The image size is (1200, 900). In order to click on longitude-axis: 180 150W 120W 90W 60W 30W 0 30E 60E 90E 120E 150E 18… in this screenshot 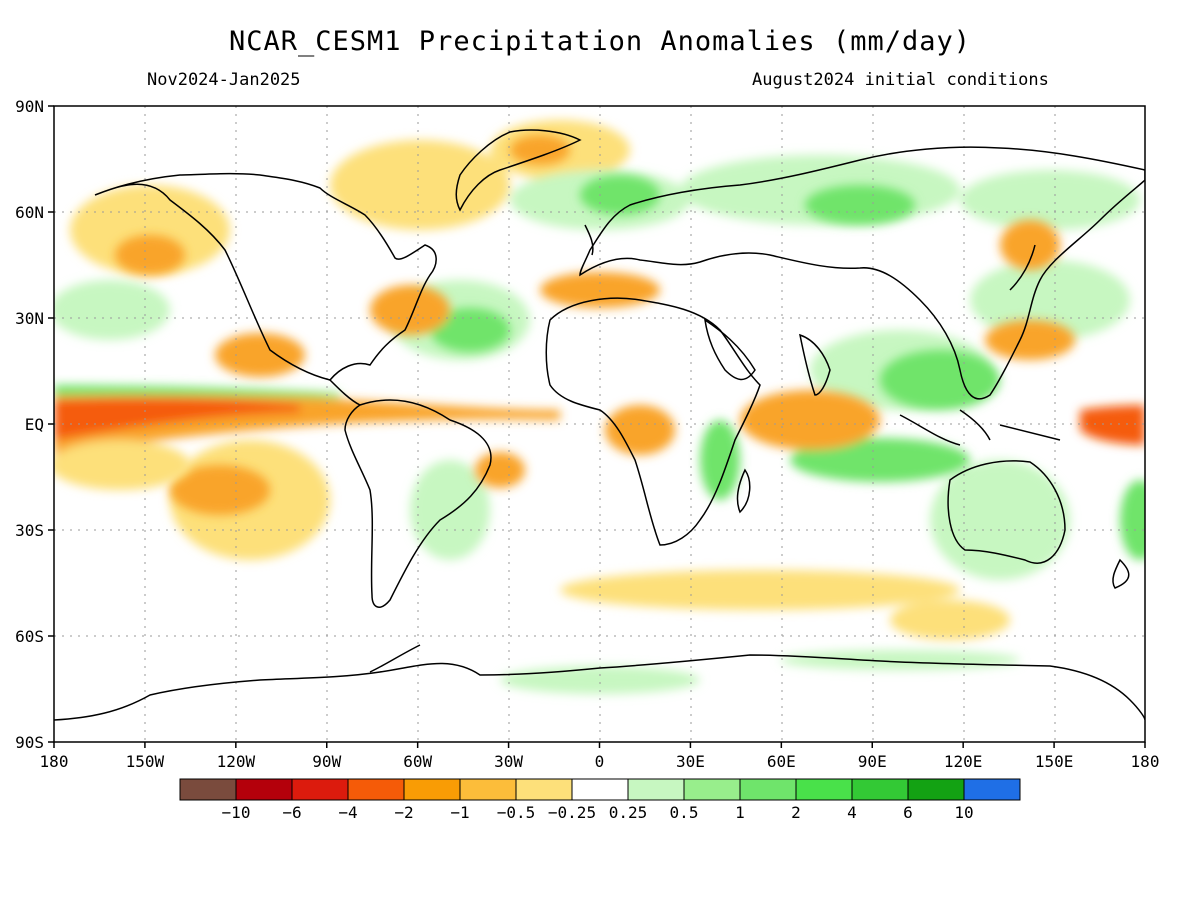, I will do `click(600, 756)`.